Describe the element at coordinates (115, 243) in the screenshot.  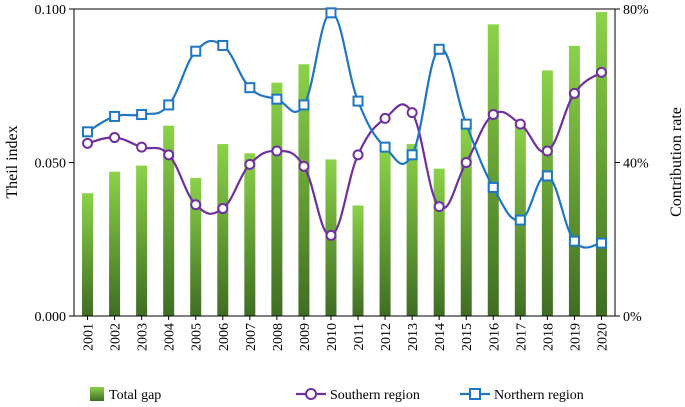
I see `bar-total-gap-2002` at that location.